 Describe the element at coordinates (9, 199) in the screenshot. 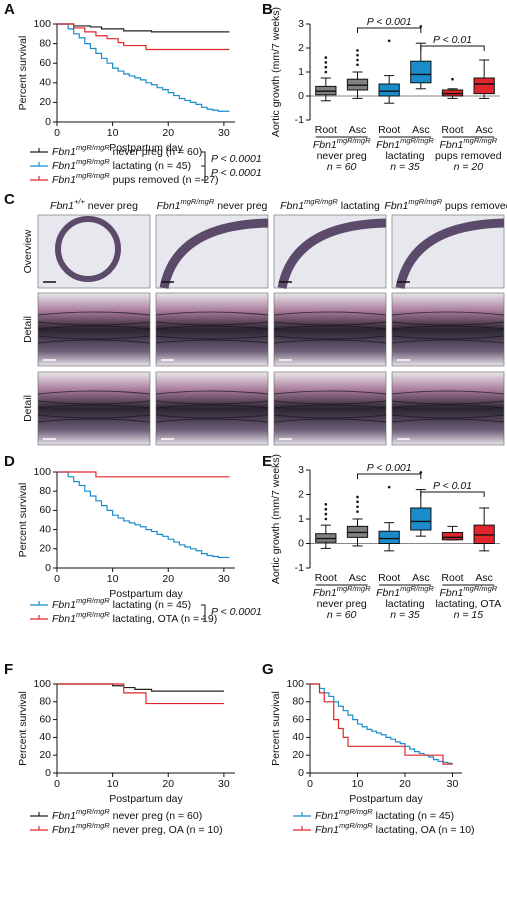

I see `panel-letter: C` at that location.